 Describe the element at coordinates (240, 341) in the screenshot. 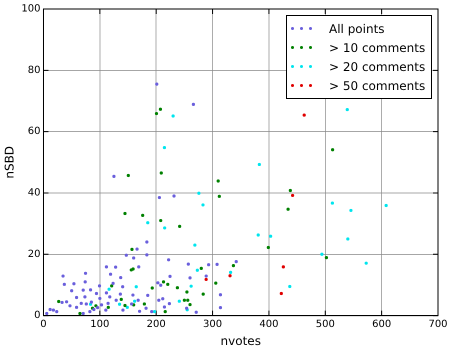

I see `x-axis-title: nvotes` at that location.